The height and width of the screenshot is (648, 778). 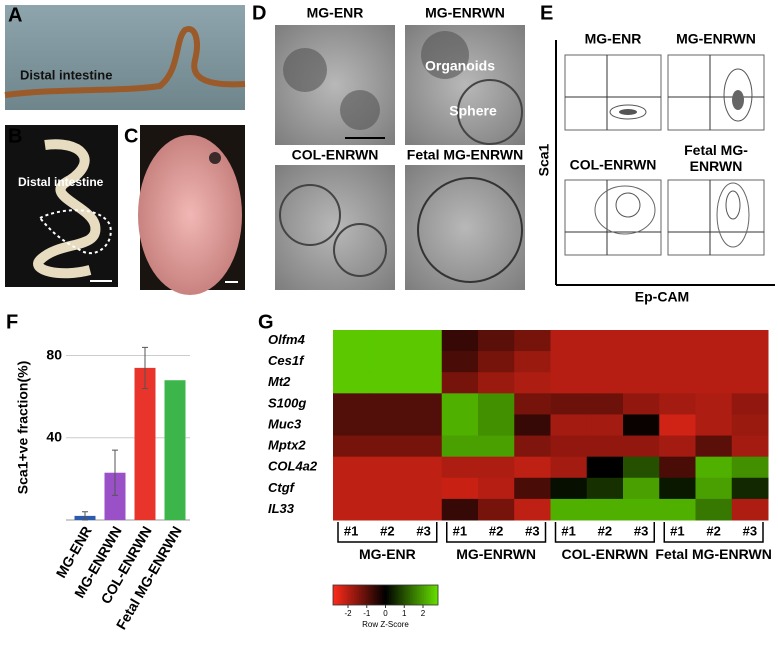 What do you see at coordinates (716, 158) in the screenshot?
I see `flow-title: Fetal MG-ENRWN` at bounding box center [716, 158].